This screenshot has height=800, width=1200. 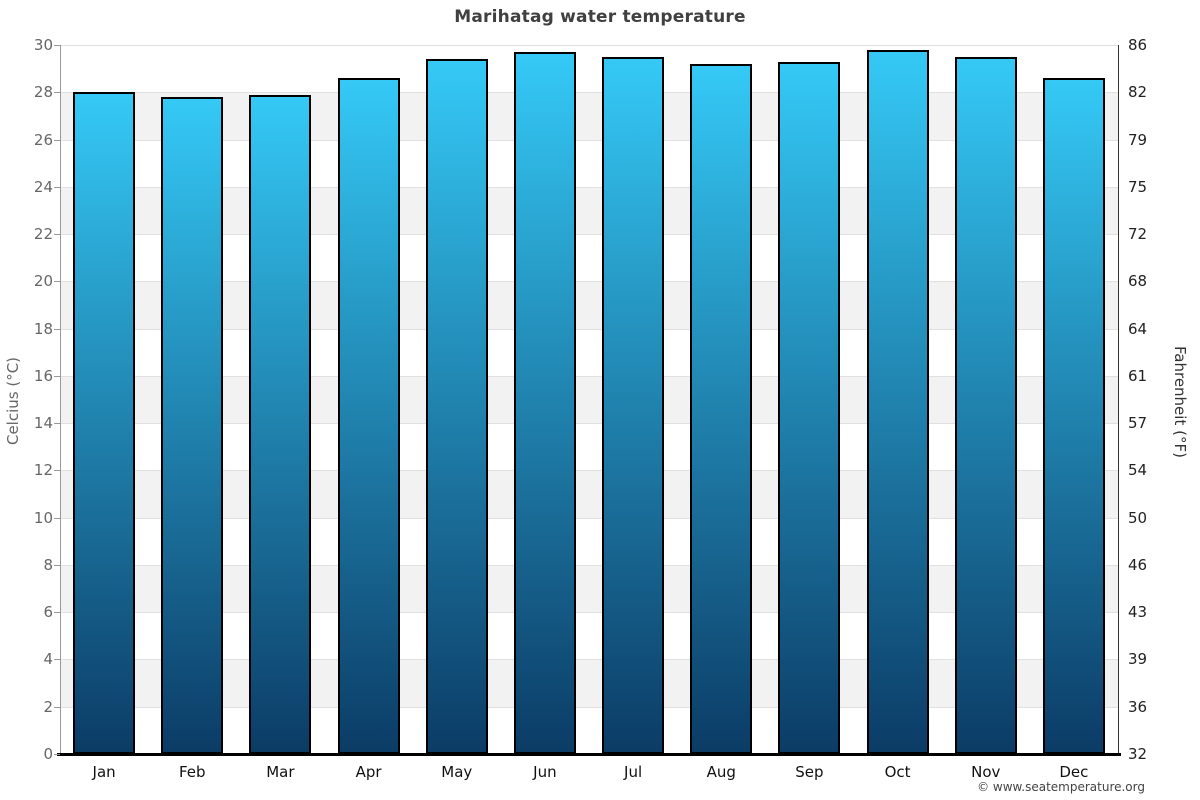 I want to click on celsius-tick-24: 24, so click(x=43, y=186).